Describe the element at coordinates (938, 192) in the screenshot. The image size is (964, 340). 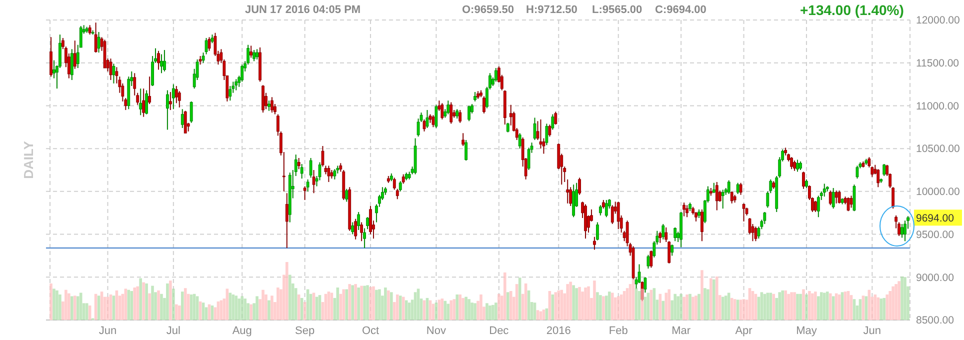
I see `y-tick-label: 10000.00` at that location.